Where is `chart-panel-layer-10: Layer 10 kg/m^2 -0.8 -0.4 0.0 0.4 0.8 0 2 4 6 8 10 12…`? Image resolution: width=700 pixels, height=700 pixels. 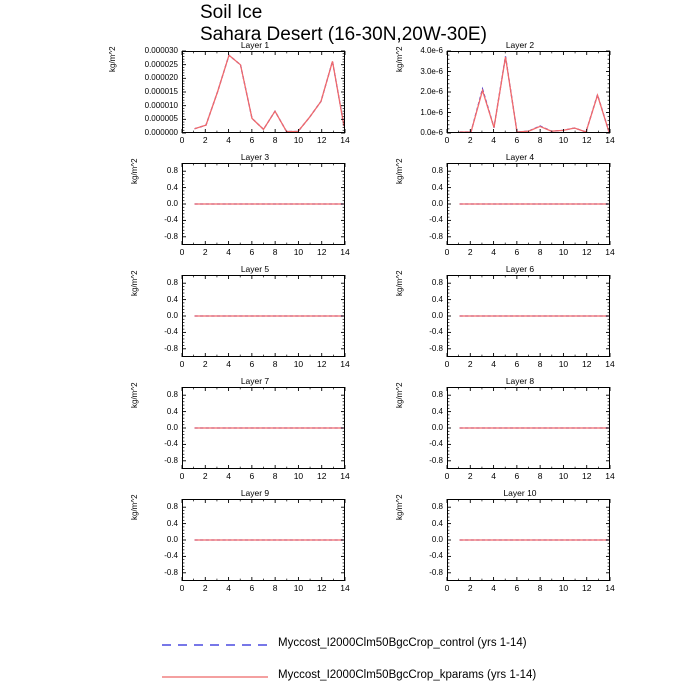
chart-panel-layer-10: Layer 10 kg/m^2 -0.8 -0.4 0.0 0.4 0.8 0 2 4 6 8 10 12… is located at coordinates (520, 544).